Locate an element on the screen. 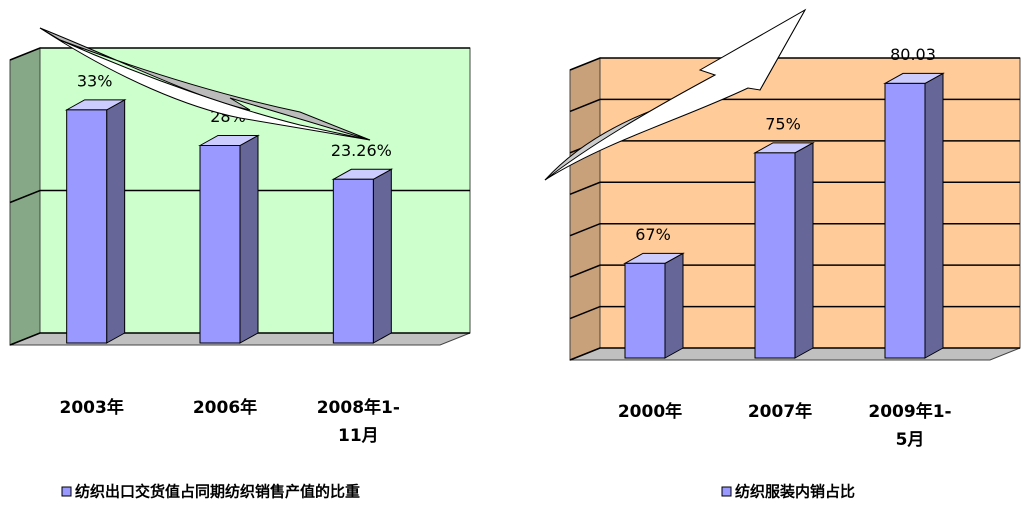  value-label: 23.26% is located at coordinates (361, 150).